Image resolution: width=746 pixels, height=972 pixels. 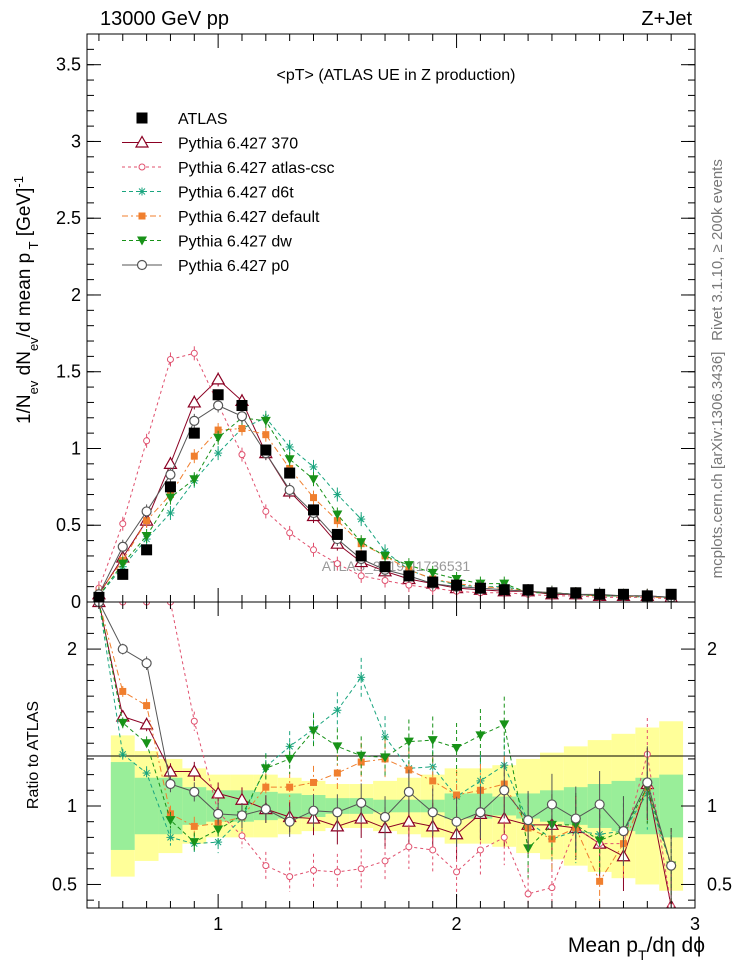 I want to click on header-right: Z+Jet, so click(x=666, y=19).